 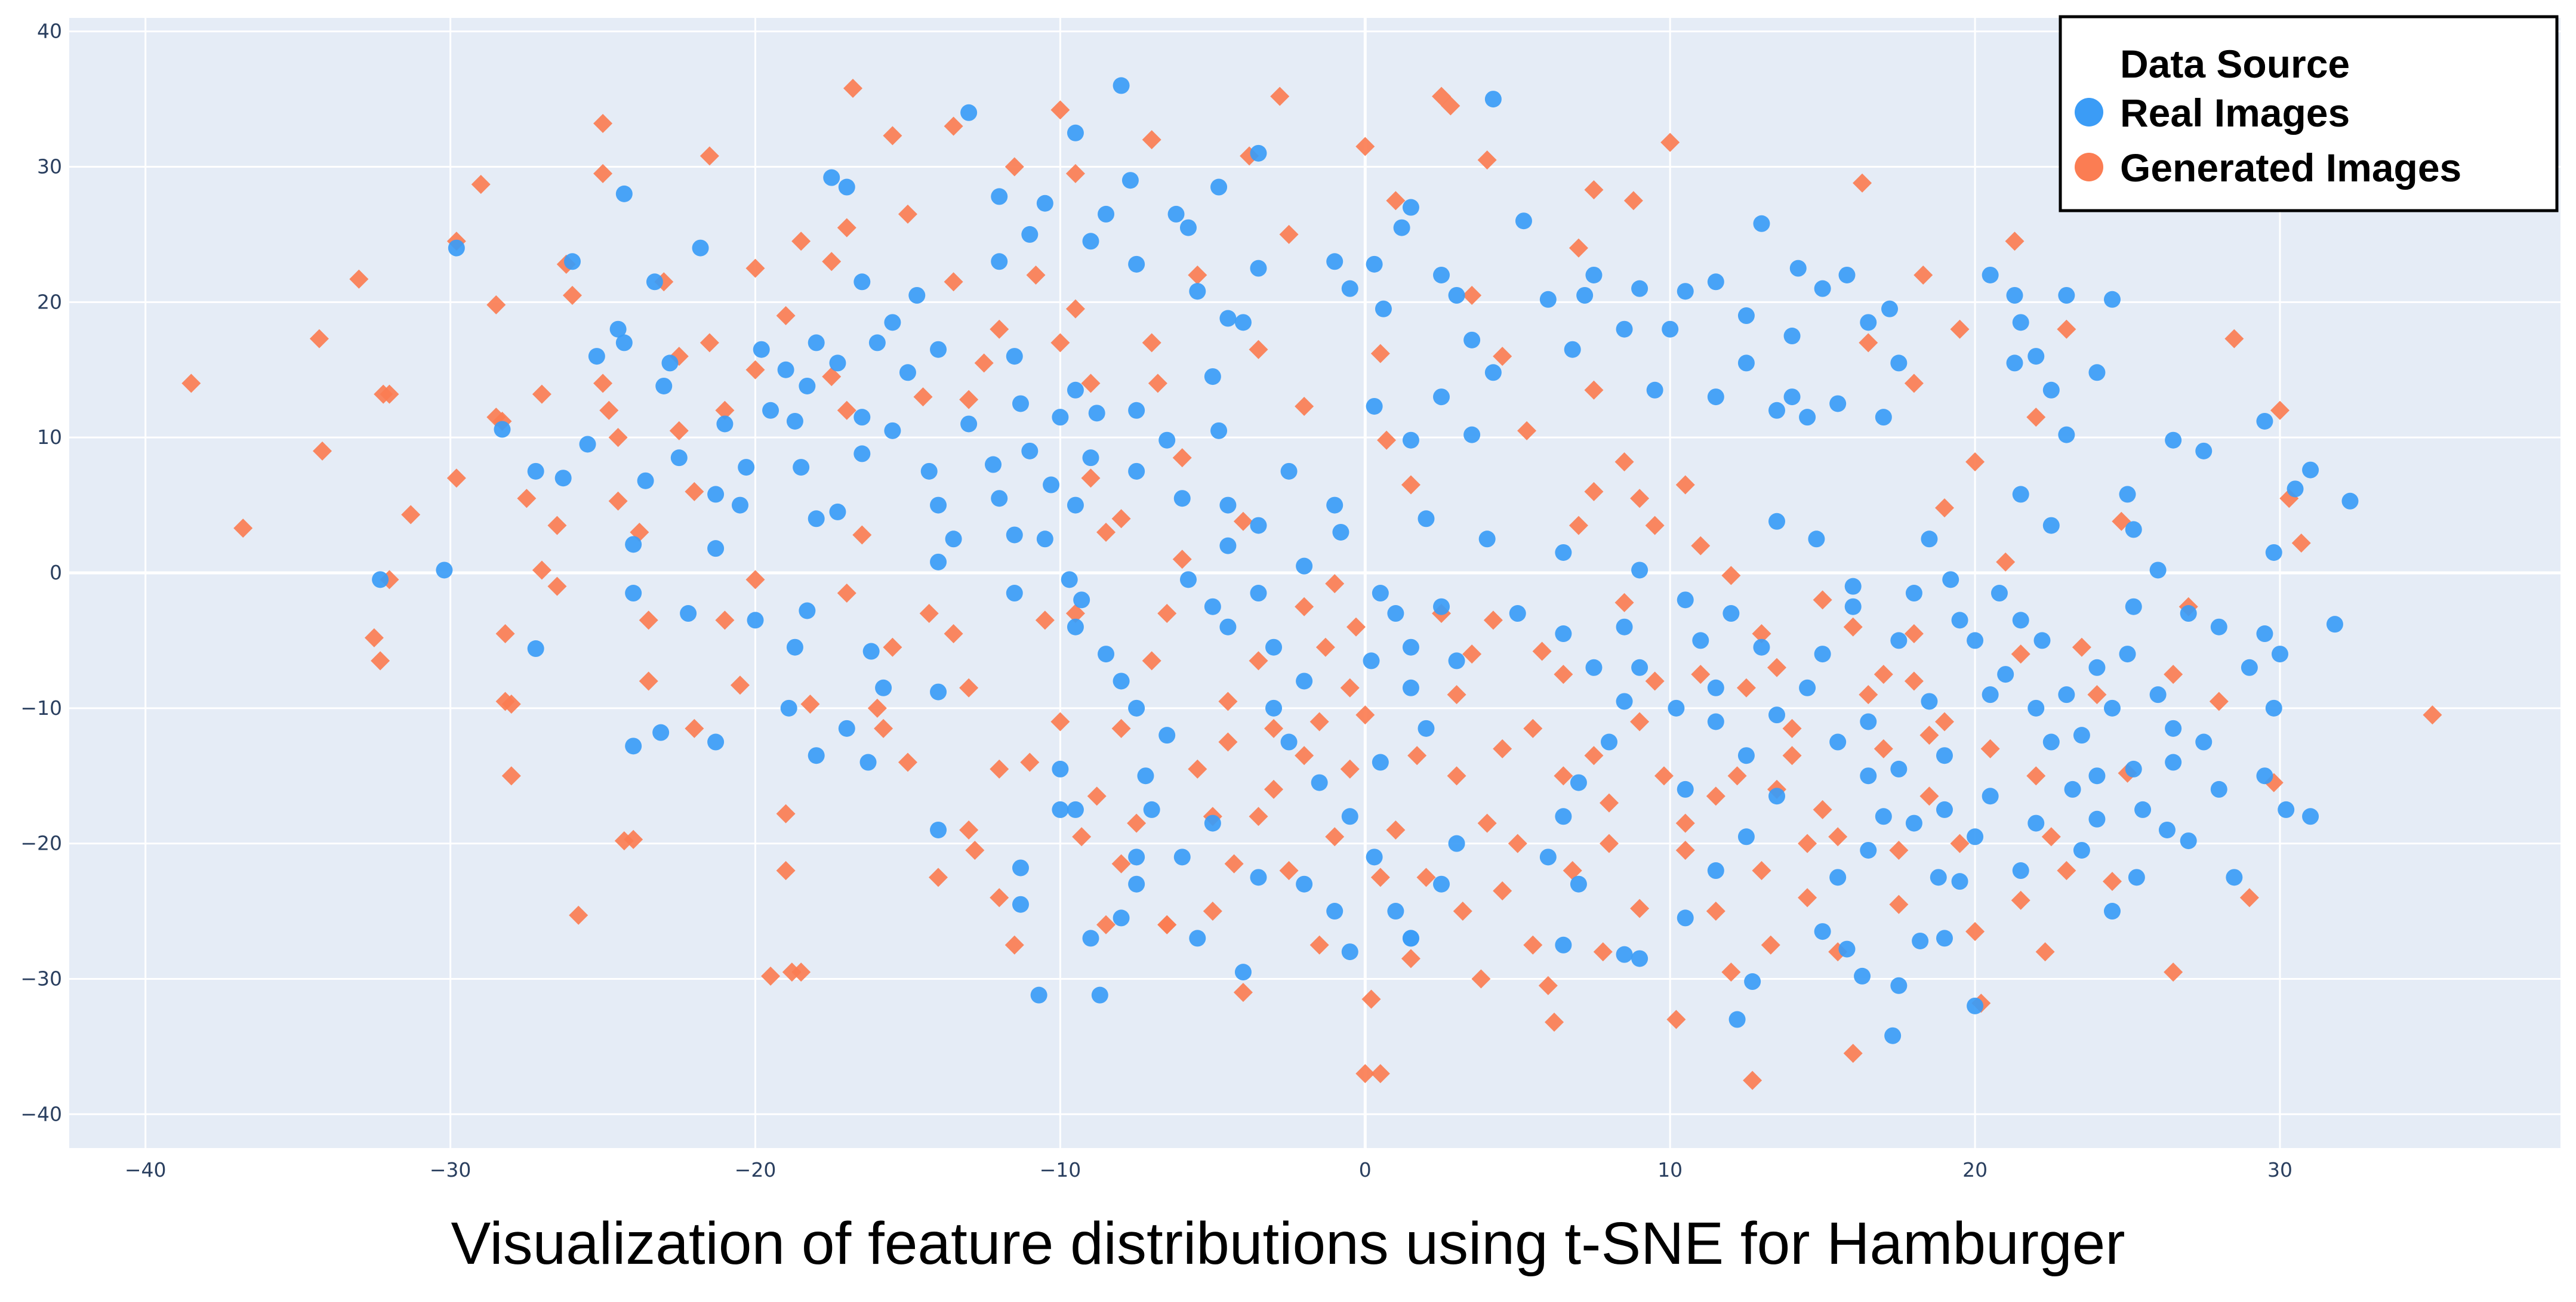 I want to click on y-tick-label: 0, so click(x=56, y=572).